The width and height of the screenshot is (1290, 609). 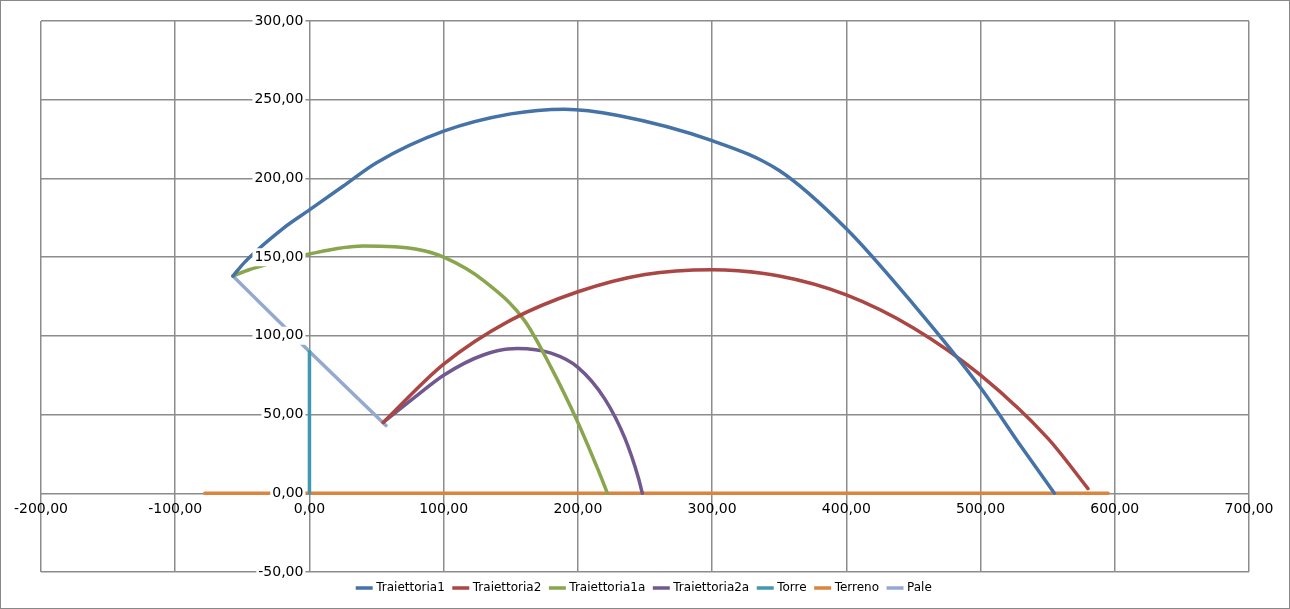 I want to click on legend-label: Torre, so click(x=791, y=587).